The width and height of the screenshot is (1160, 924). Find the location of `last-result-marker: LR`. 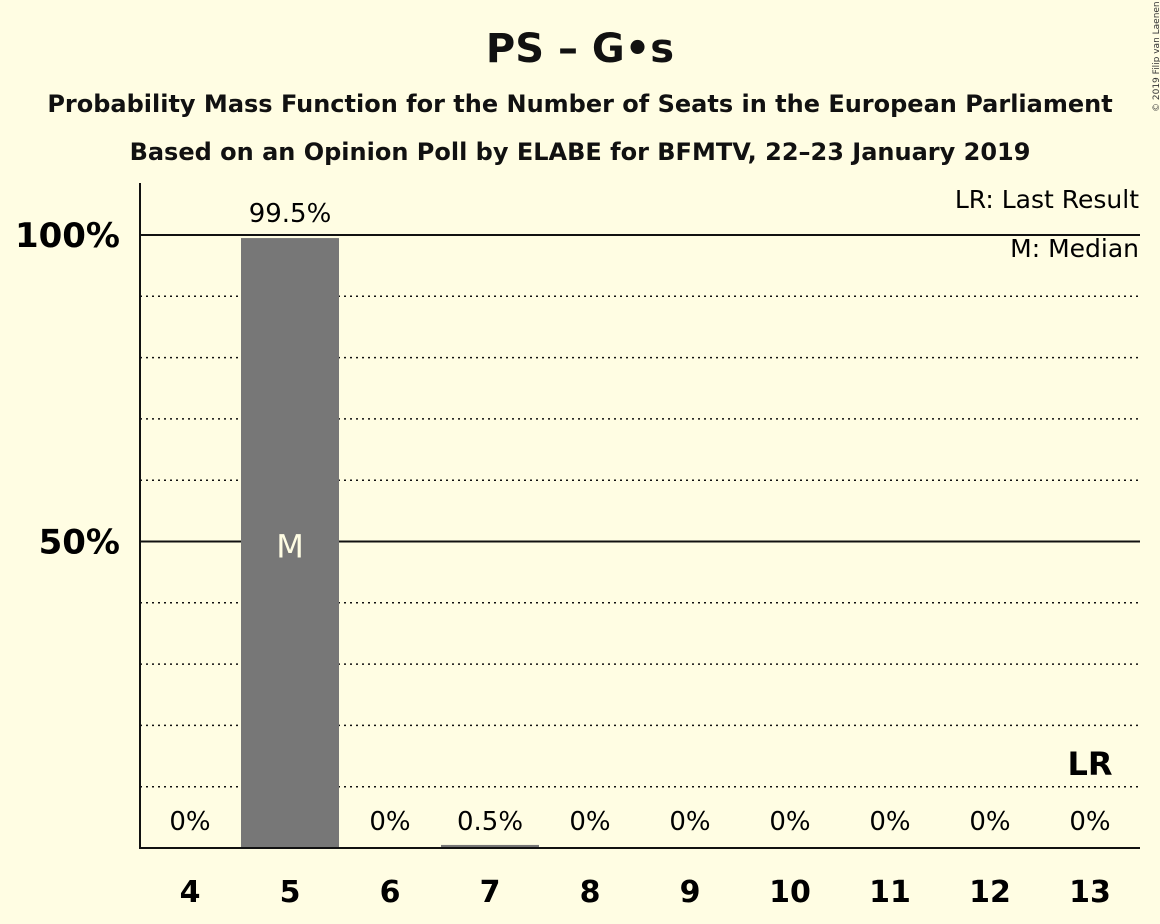

last-result-marker: LR is located at coordinates (1089, 764).